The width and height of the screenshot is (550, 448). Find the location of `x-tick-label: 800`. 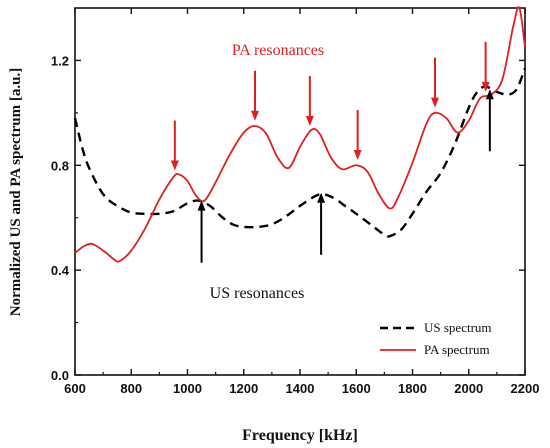

x-tick-label: 800 is located at coordinates (131, 388).